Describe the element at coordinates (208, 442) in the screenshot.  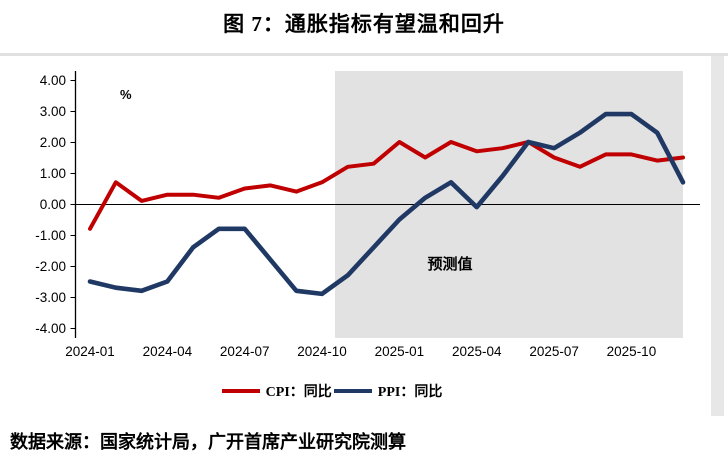
I see `data-source: 数据来源：国家统计局，广开首席产业研究院测算` at that location.